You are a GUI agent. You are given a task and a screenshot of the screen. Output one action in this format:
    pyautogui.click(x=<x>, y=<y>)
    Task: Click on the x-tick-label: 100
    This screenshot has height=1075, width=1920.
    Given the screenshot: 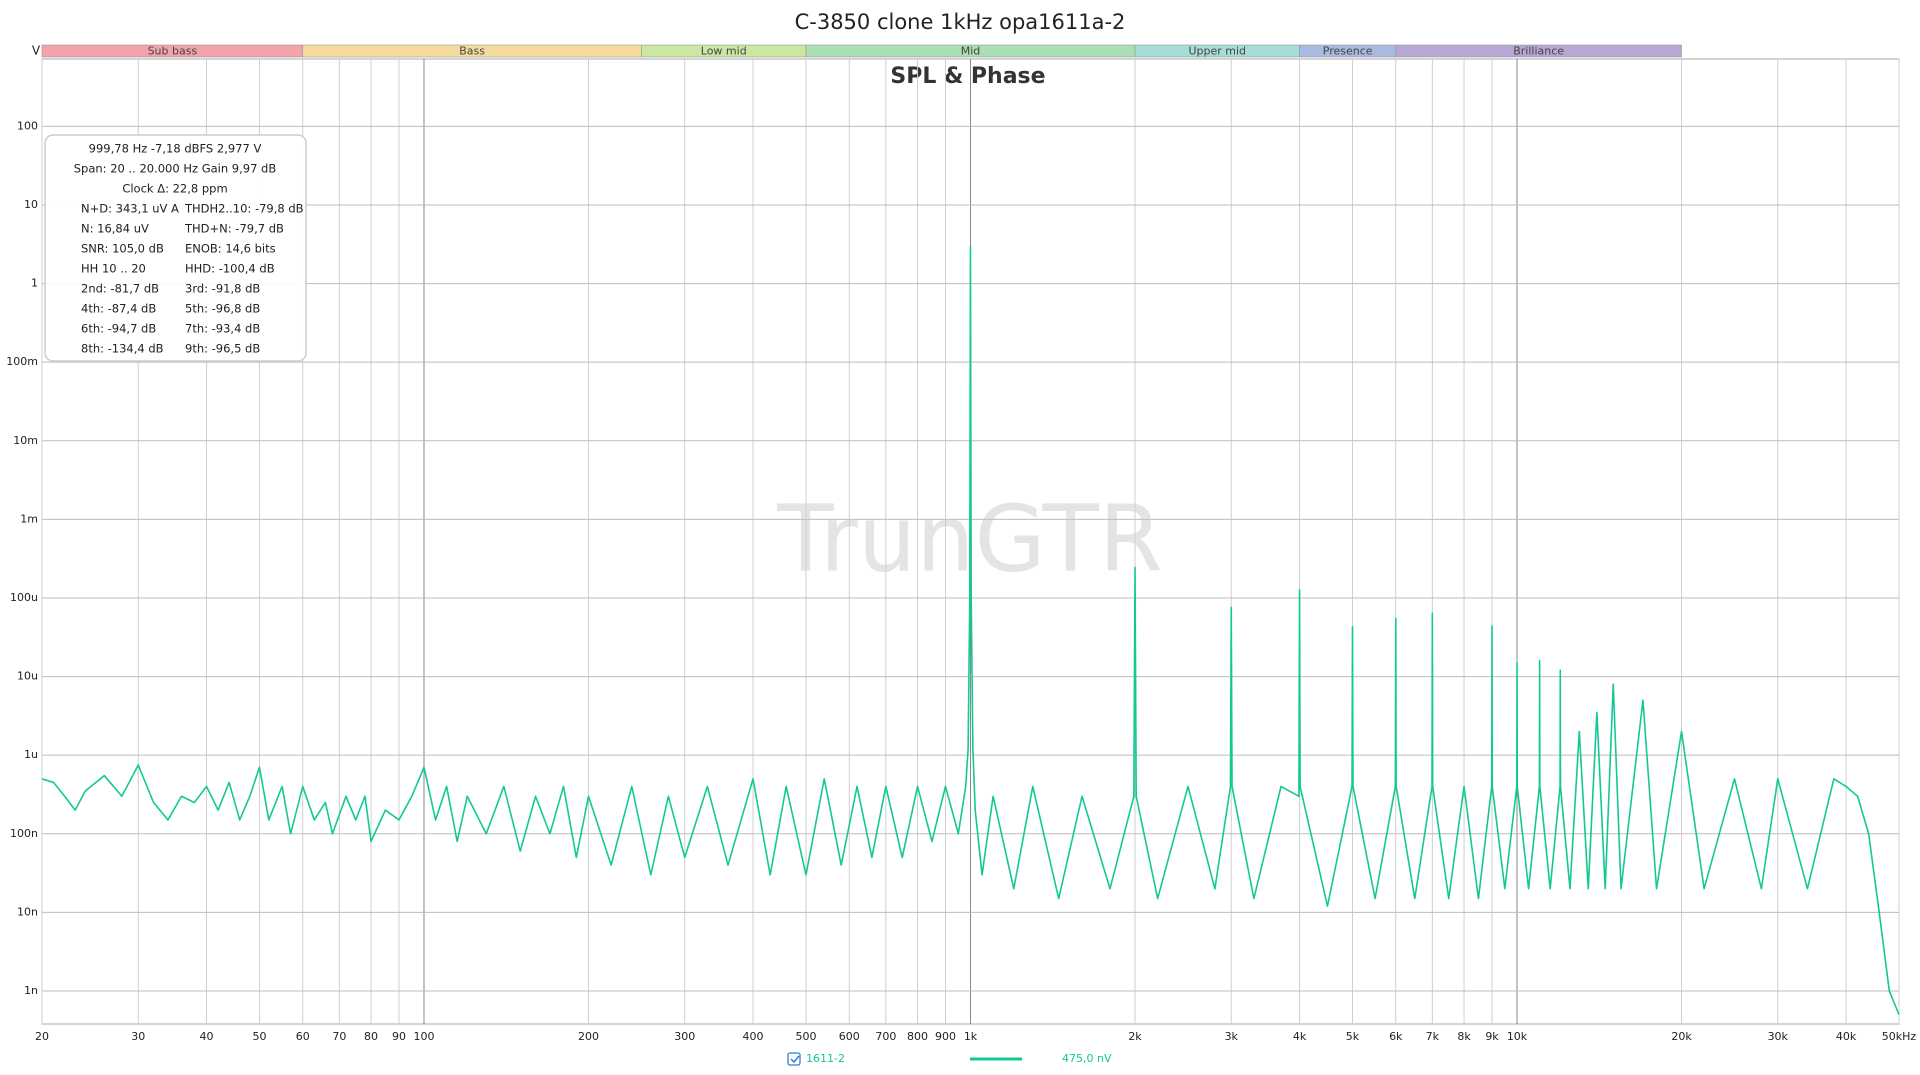 What is the action you would take?
    pyautogui.click(x=423, y=1036)
    